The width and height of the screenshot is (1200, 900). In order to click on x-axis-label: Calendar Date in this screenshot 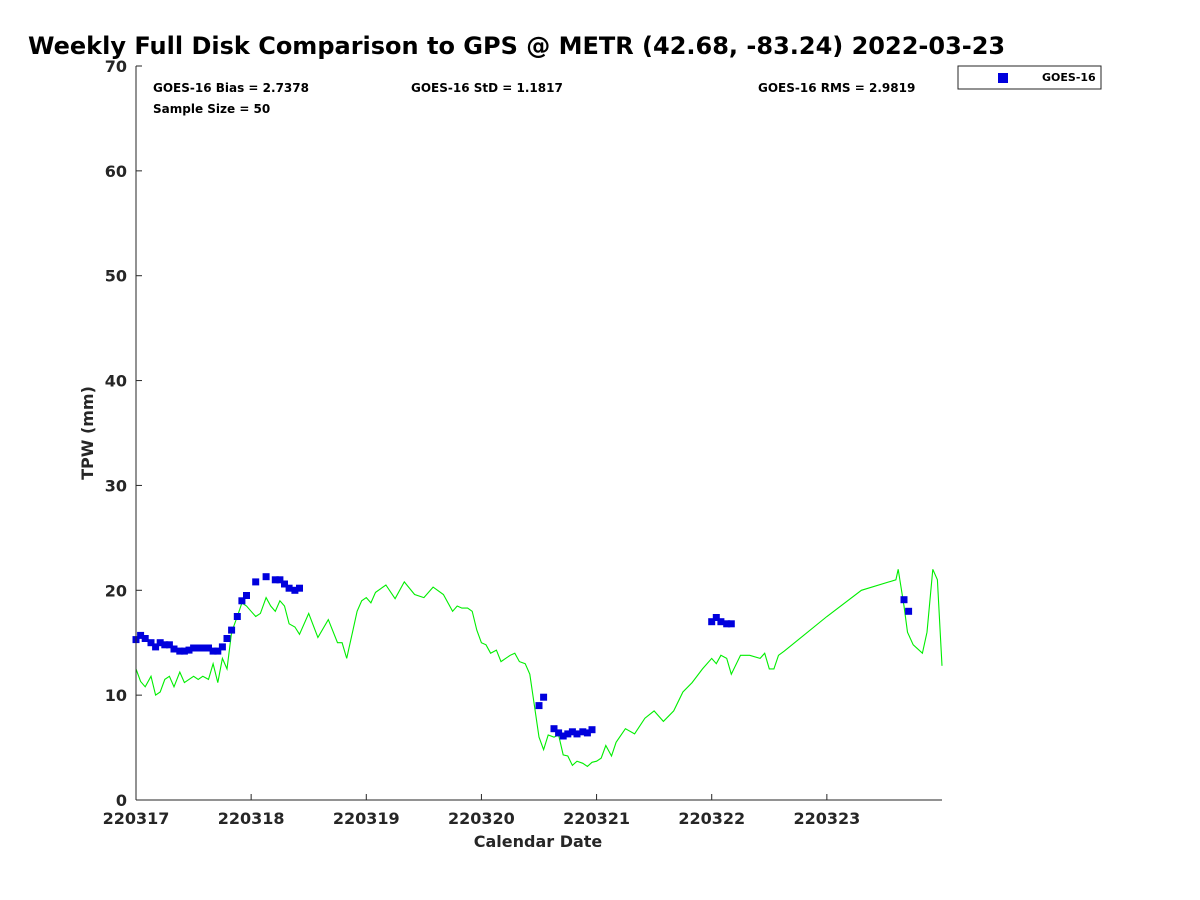, I will do `click(538, 841)`.